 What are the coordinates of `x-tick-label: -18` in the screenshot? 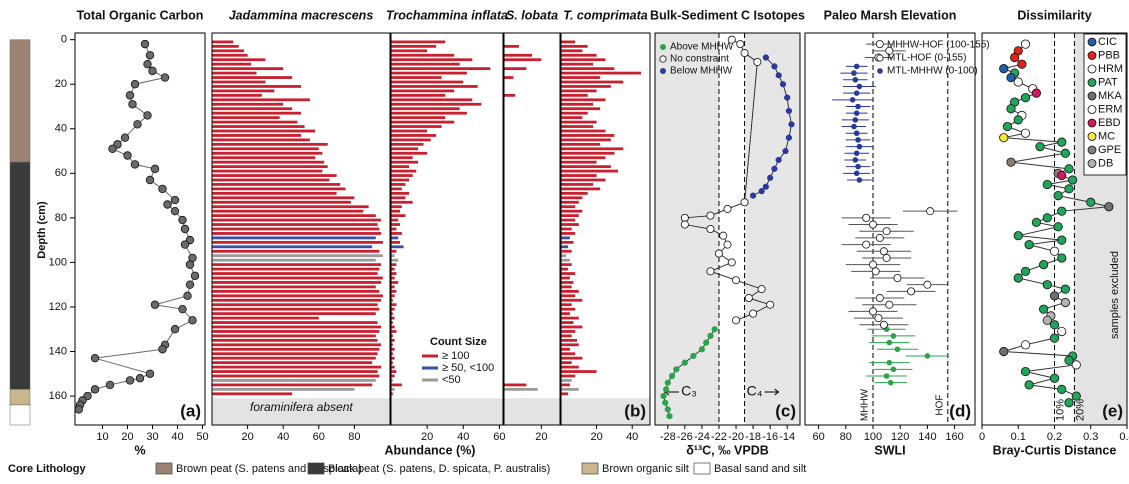 It's located at (753, 437).